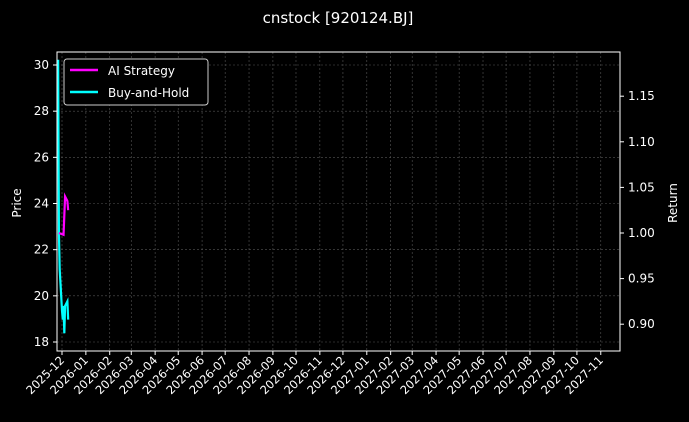 The height and width of the screenshot is (422, 689). Describe the element at coordinates (148, 93) in the screenshot. I see `legend-label-buy-and-hold: Buy-and-Hold` at that location.